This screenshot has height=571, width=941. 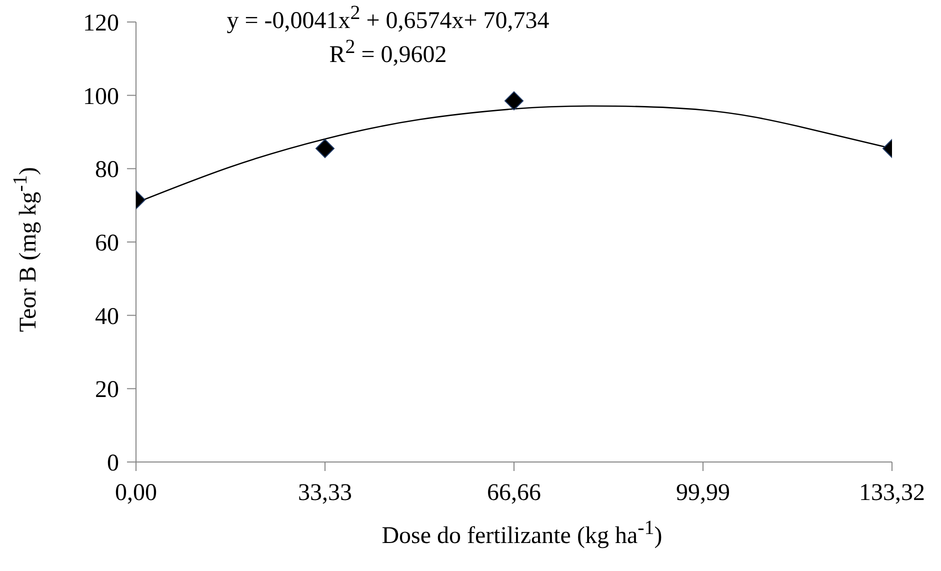 What do you see at coordinates (388, 52) in the screenshot?
I see `annotation: R$^{2}$ = 0,9602` at bounding box center [388, 52].